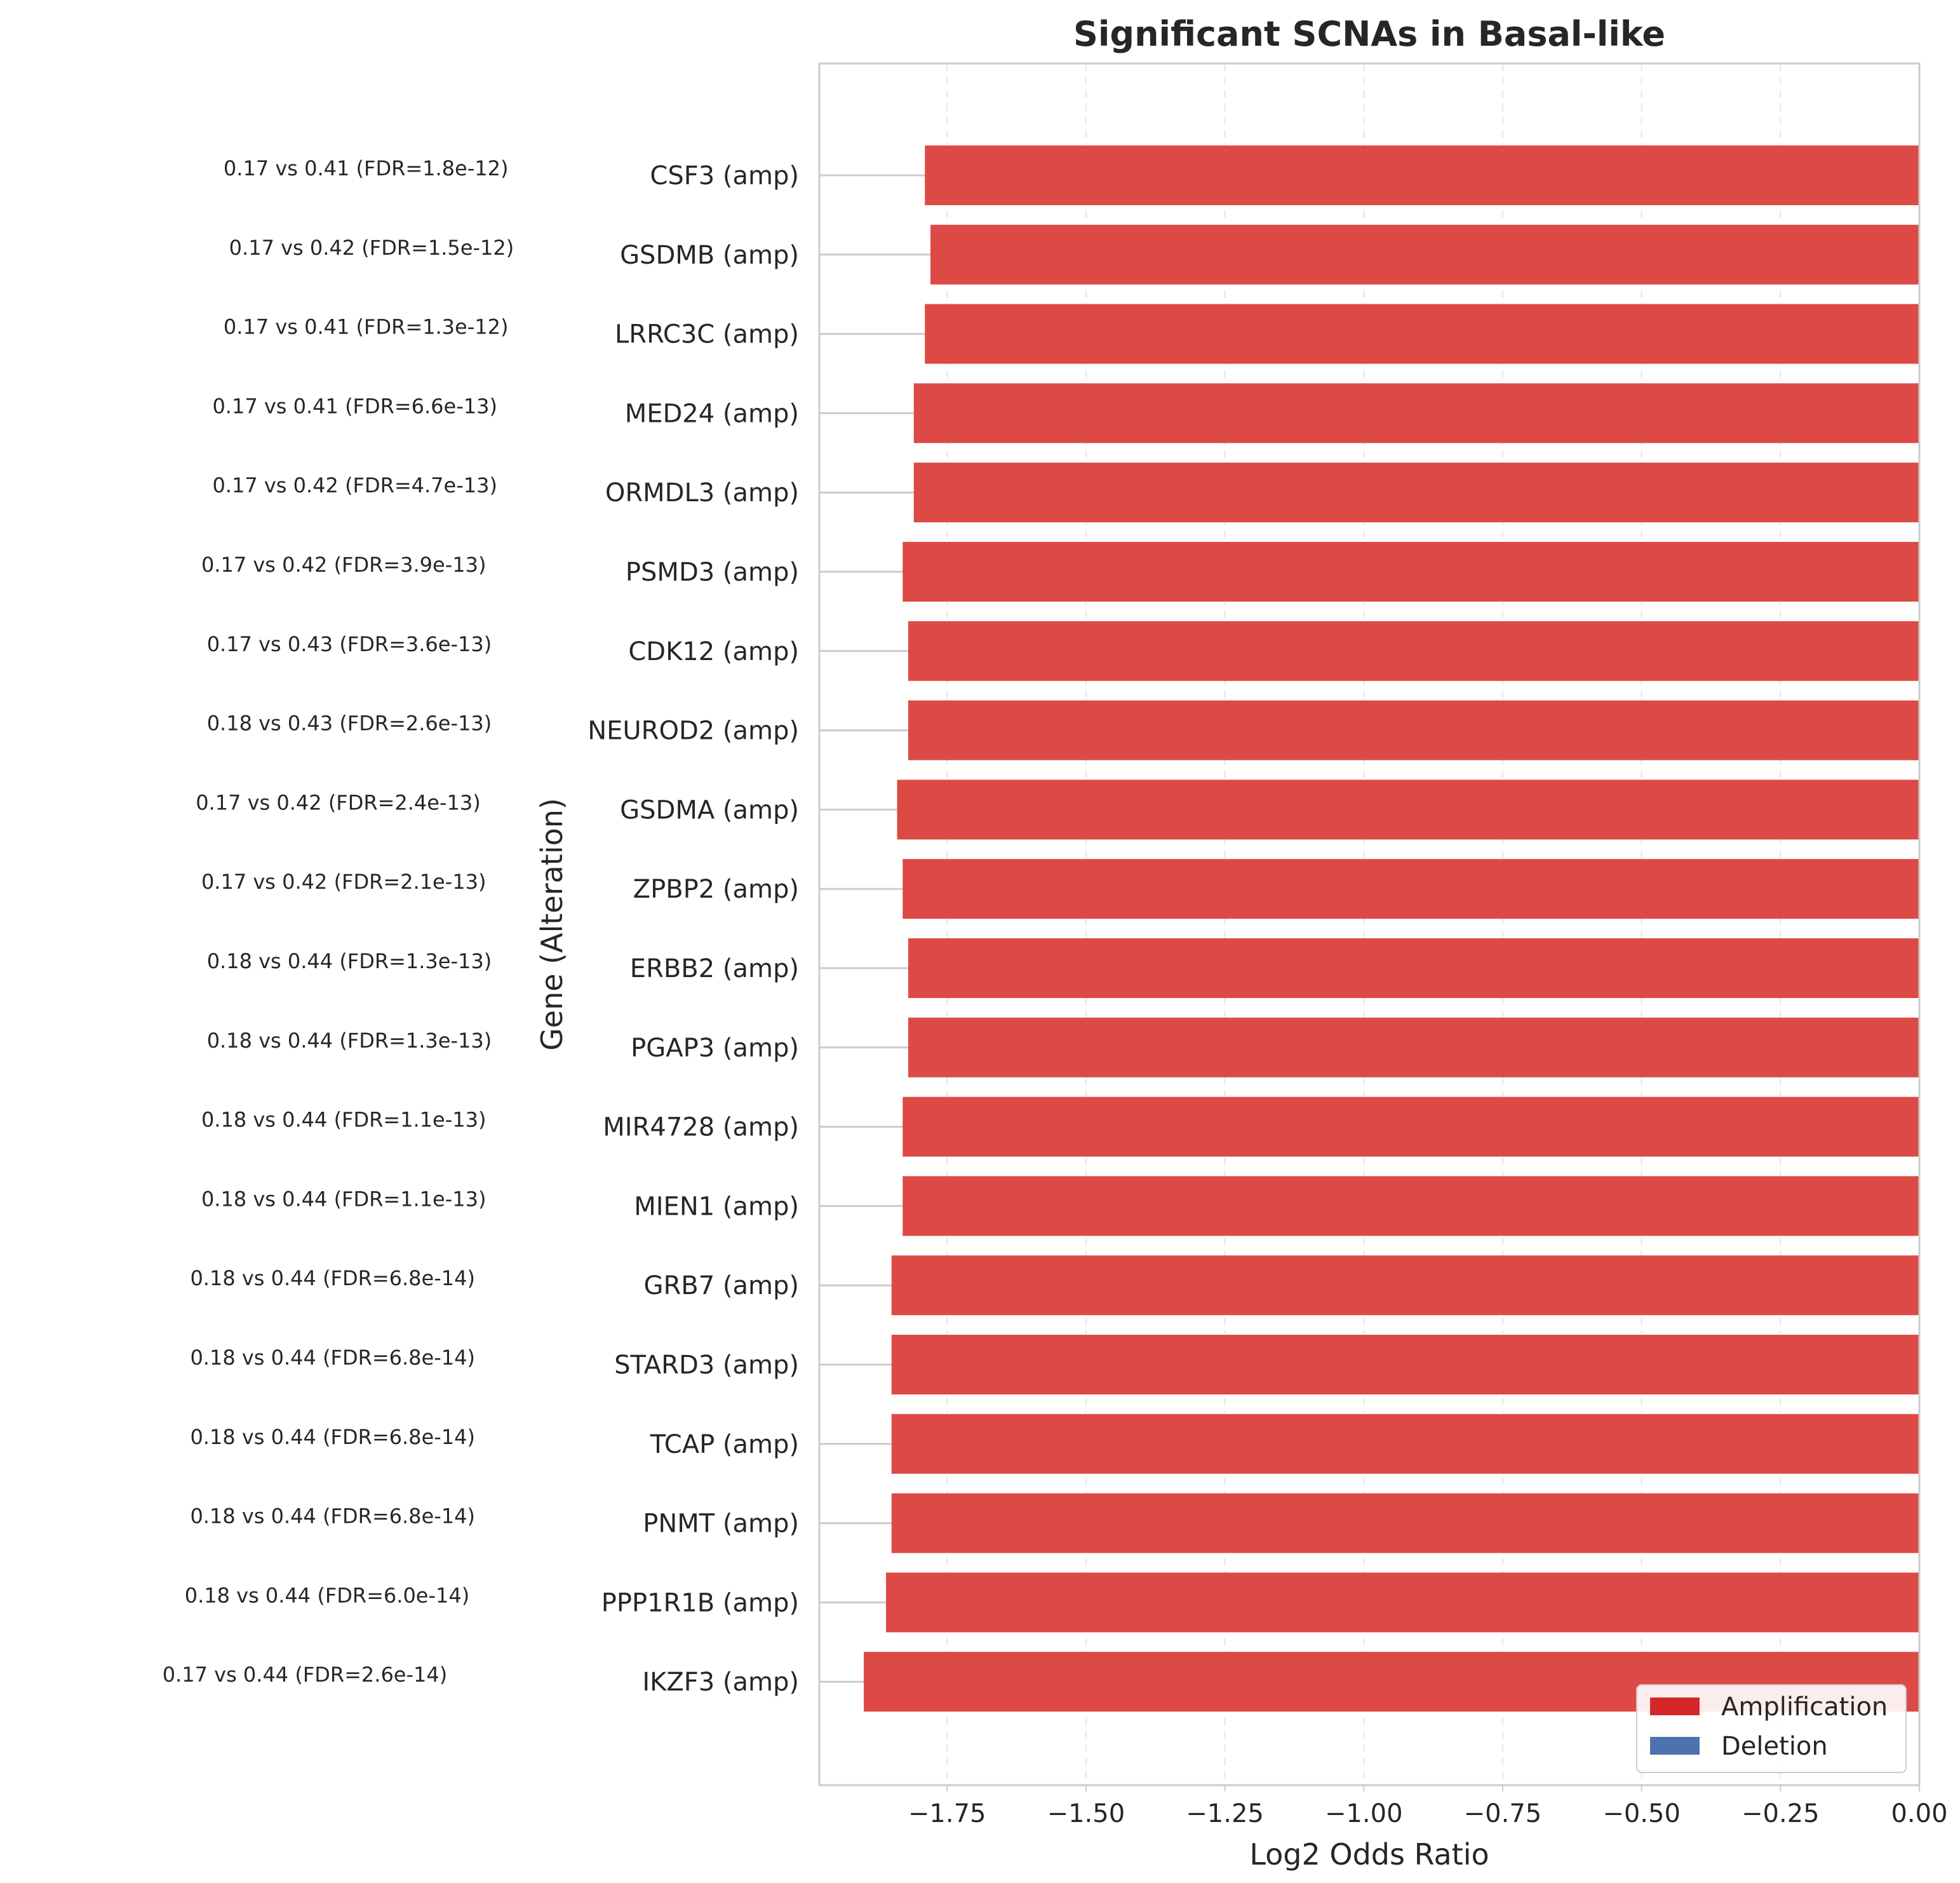  What do you see at coordinates (709, 256) in the screenshot?
I see `y-tick-label: GSDMB (amp)` at bounding box center [709, 256].